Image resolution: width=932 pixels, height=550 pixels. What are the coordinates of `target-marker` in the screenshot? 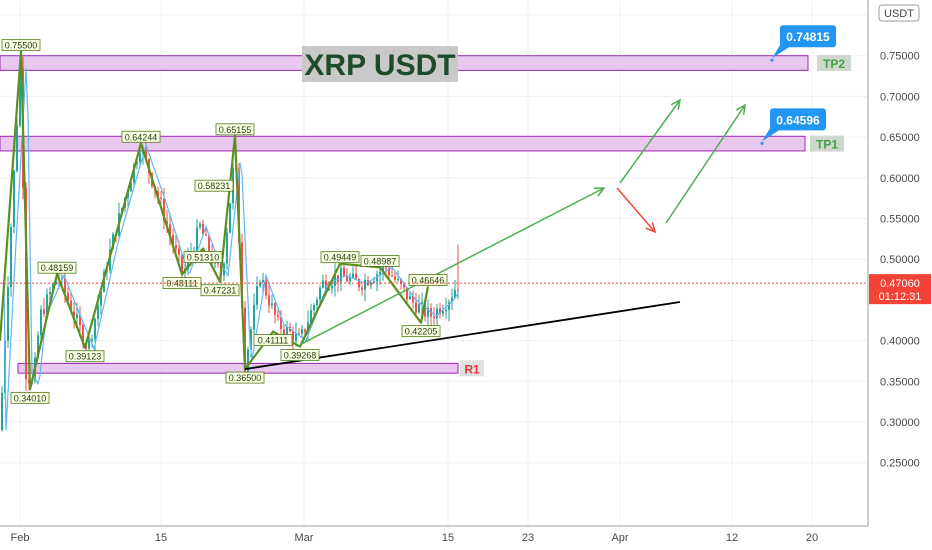 It's located at (772, 60).